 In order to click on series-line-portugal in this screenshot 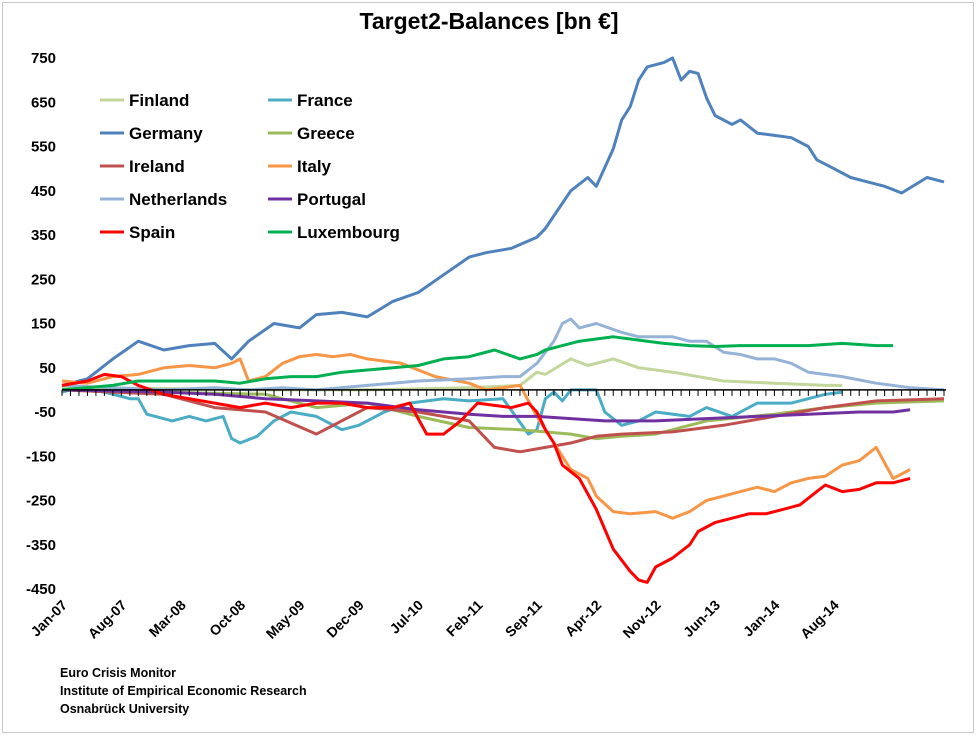, I will do `click(486, 405)`.